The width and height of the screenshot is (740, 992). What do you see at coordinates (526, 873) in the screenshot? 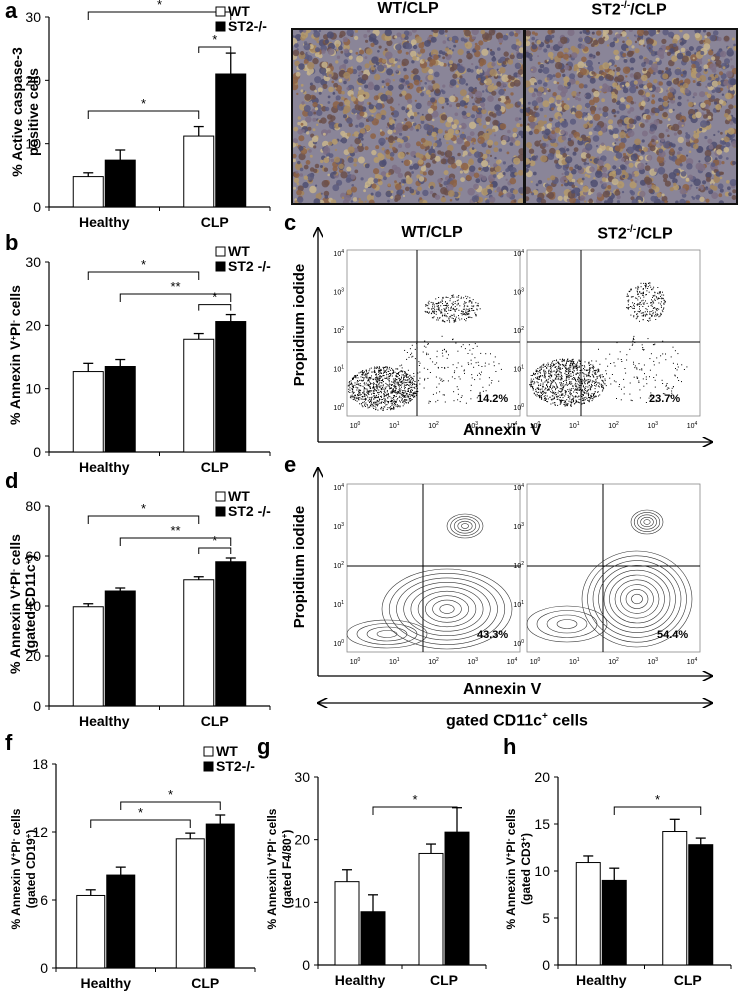
I see `y-axis-title-line2: (gated CD3` at bounding box center [526, 873].